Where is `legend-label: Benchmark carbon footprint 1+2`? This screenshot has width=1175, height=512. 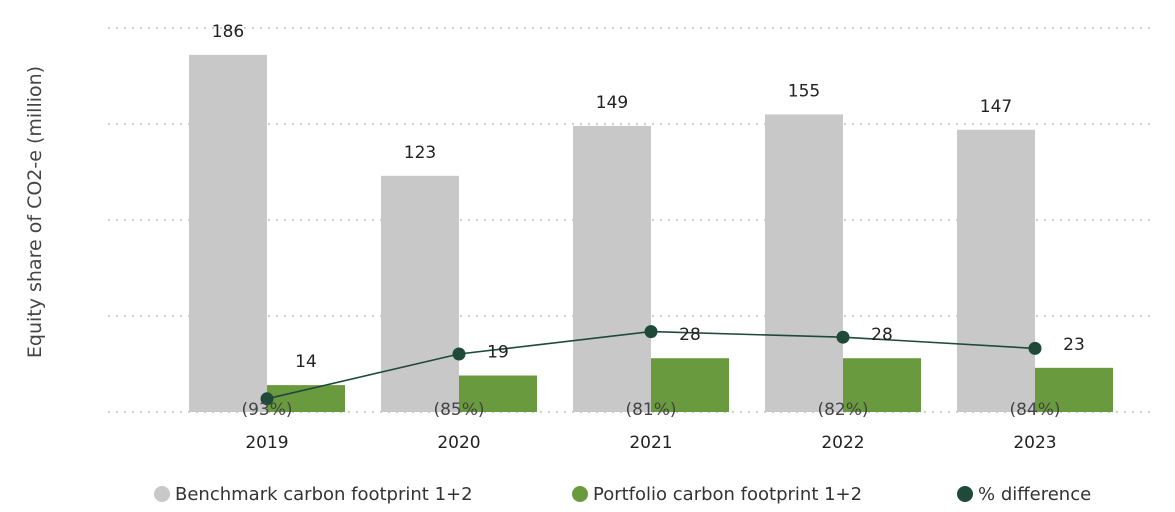
legend-label: Benchmark carbon footprint 1+2 is located at coordinates (324, 494).